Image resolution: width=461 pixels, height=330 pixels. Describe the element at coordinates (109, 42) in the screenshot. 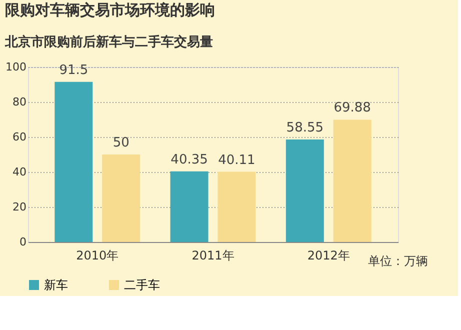

I see `chart-subtitle: 北京市限购前后新车与二手车交易量` at that location.